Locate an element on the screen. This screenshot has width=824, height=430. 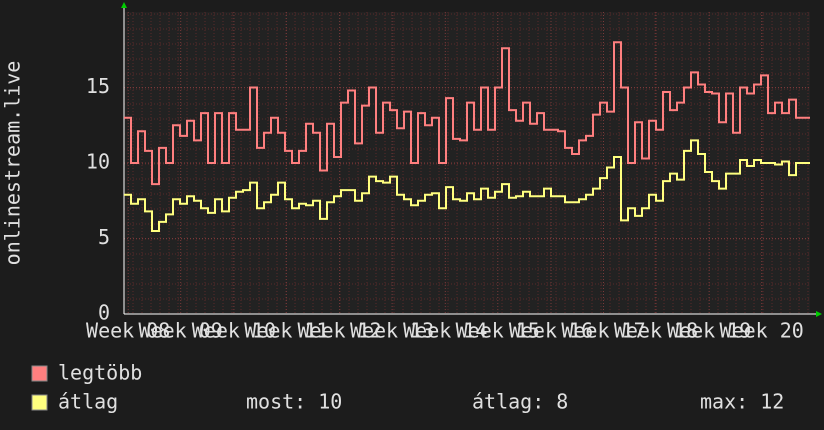
x-tick-label: Week 14 is located at coordinates (445, 331).